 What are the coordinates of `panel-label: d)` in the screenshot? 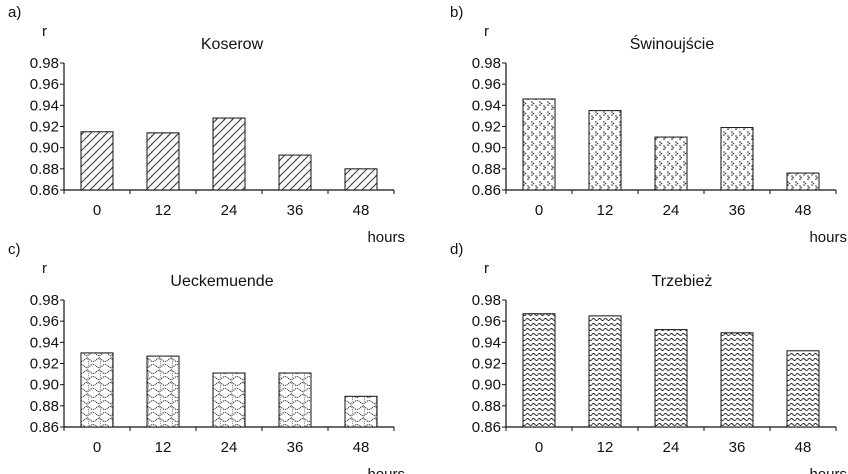 It's located at (457, 249).